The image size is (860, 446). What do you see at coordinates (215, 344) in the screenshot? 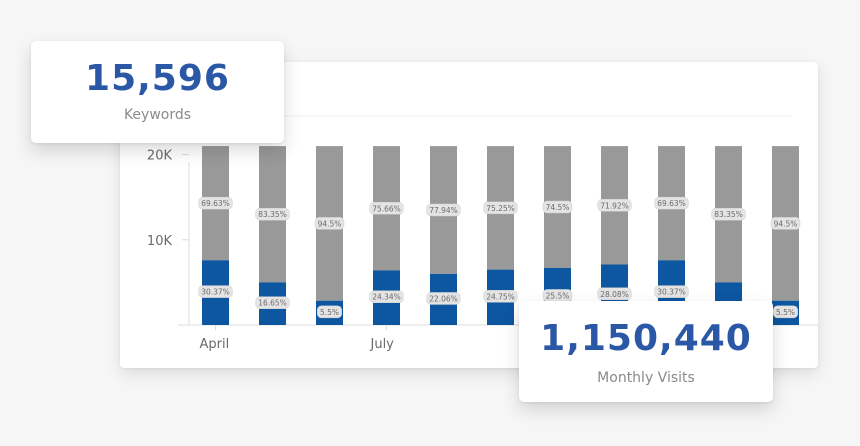
I see `x-tick-label: April` at bounding box center [215, 344].